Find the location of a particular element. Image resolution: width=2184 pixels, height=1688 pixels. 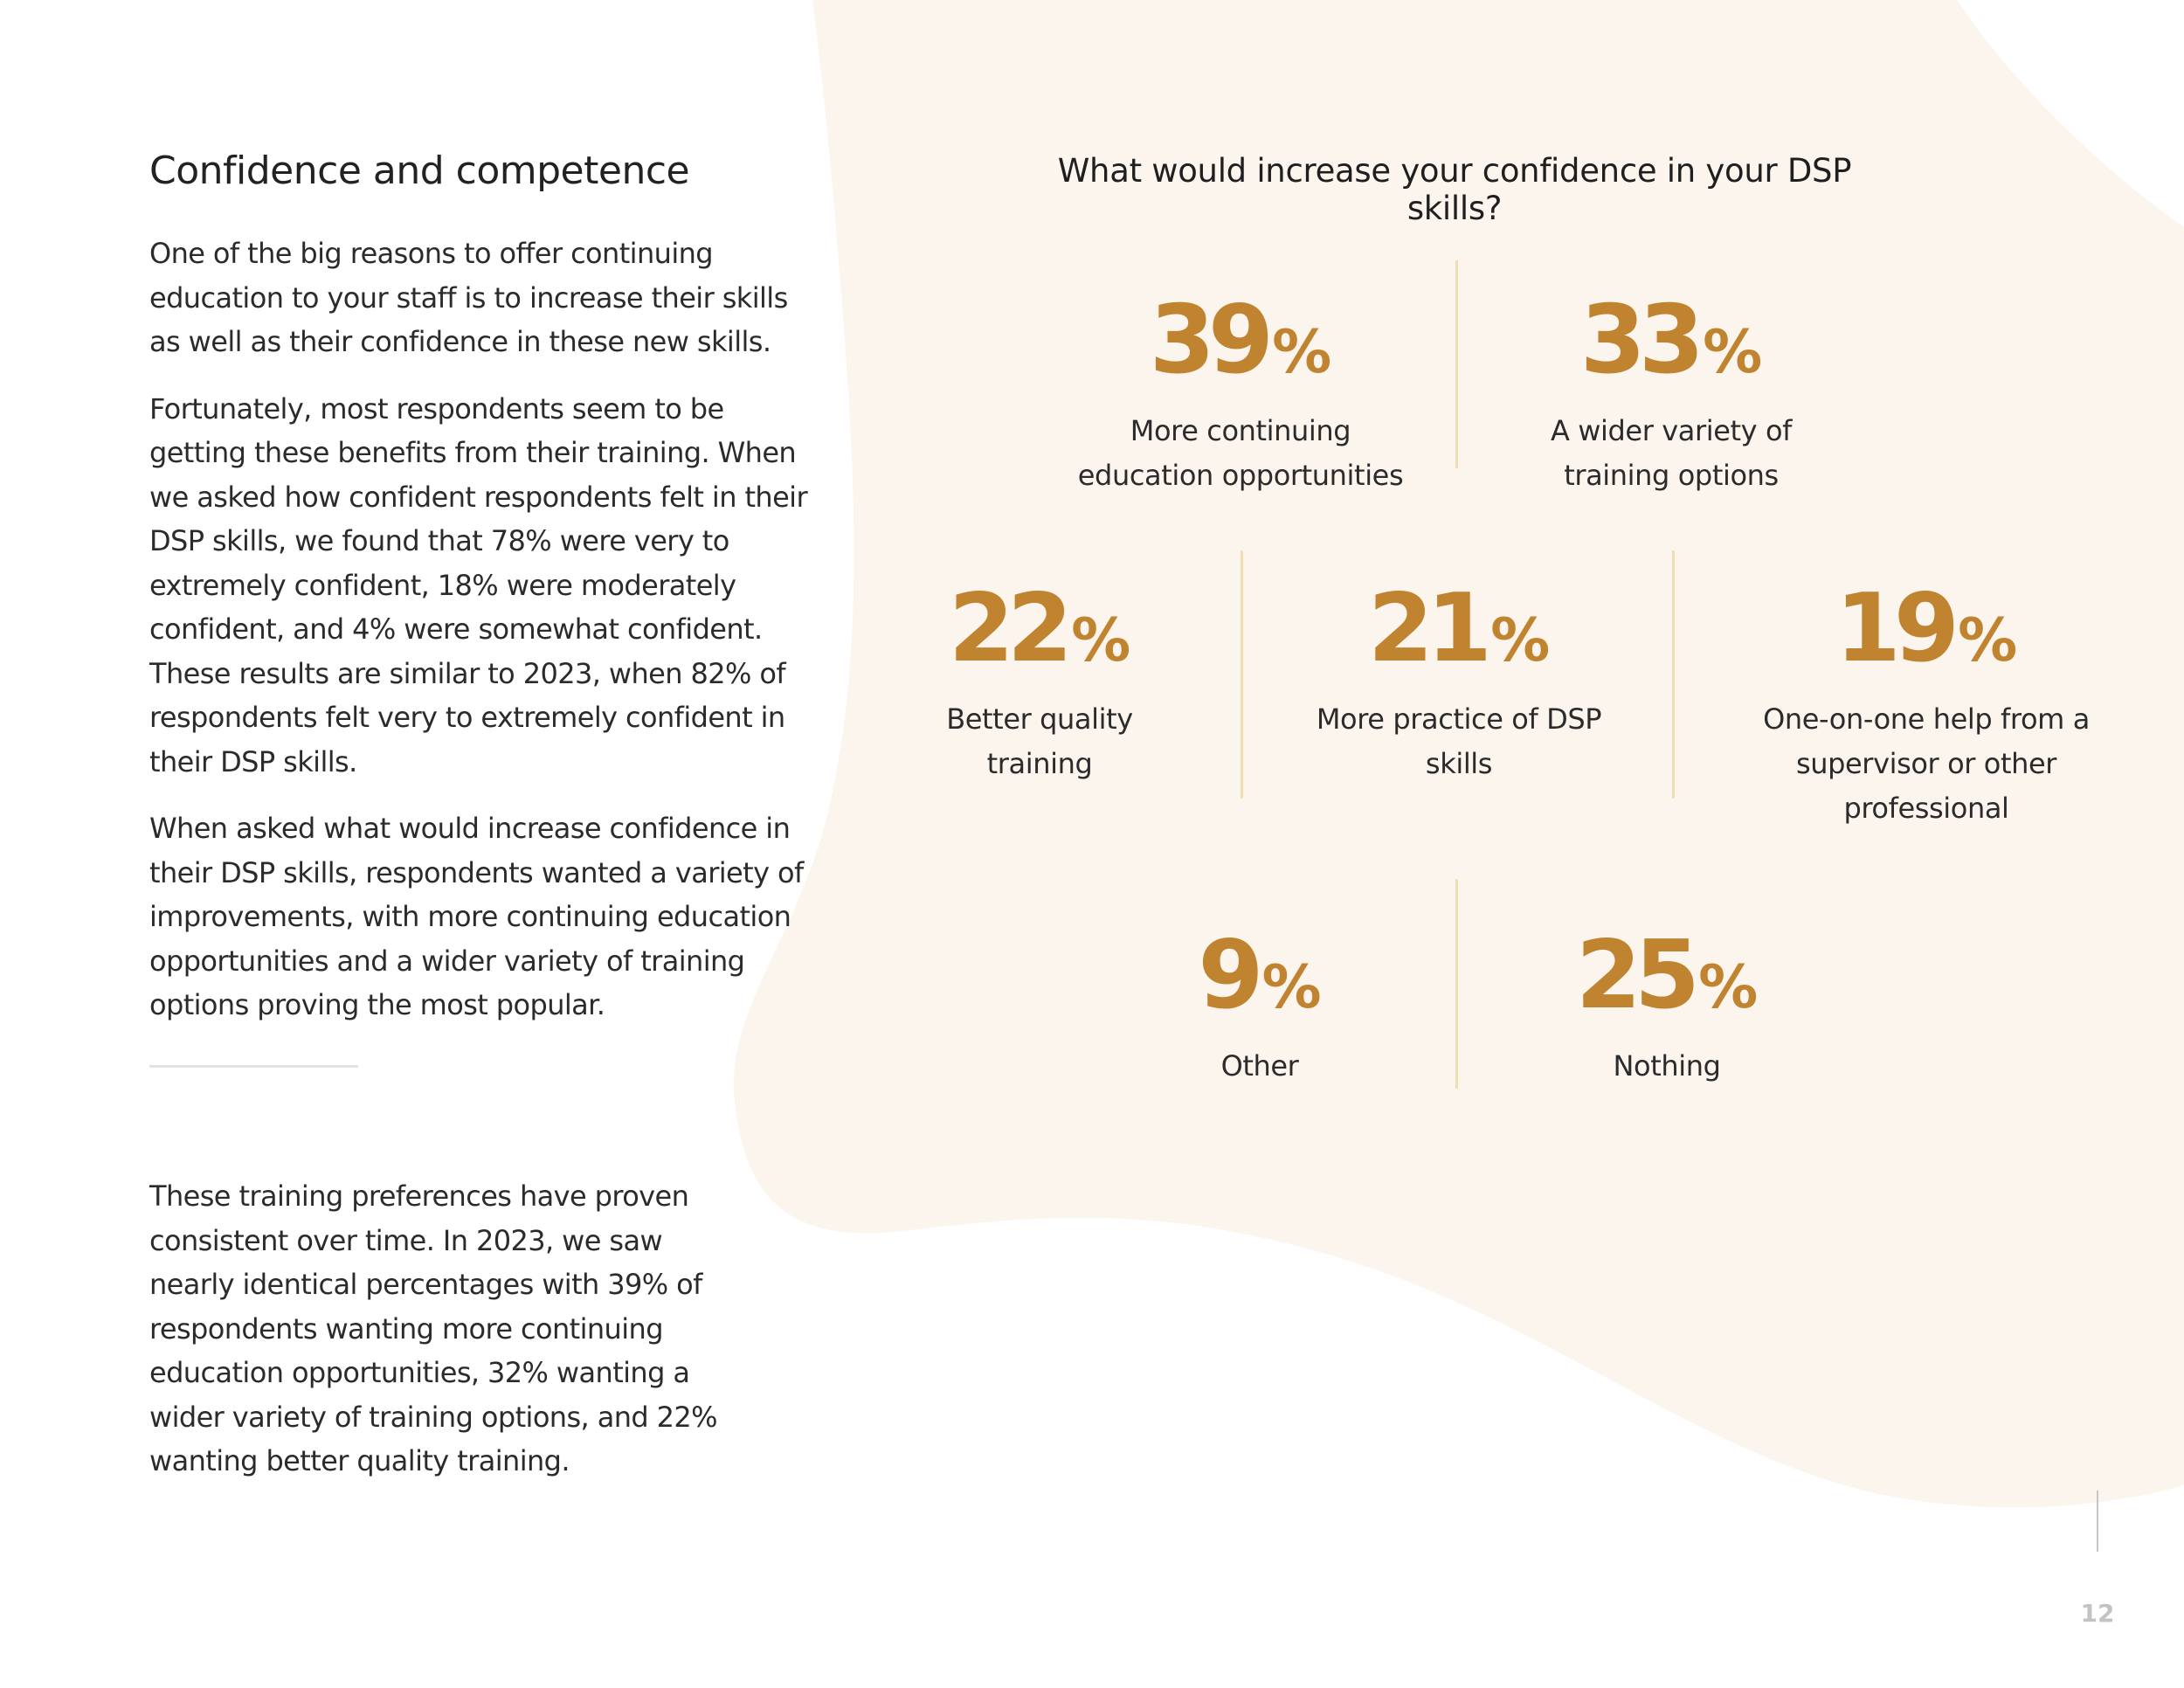

stat-value: 25% is located at coordinates (1667, 975).